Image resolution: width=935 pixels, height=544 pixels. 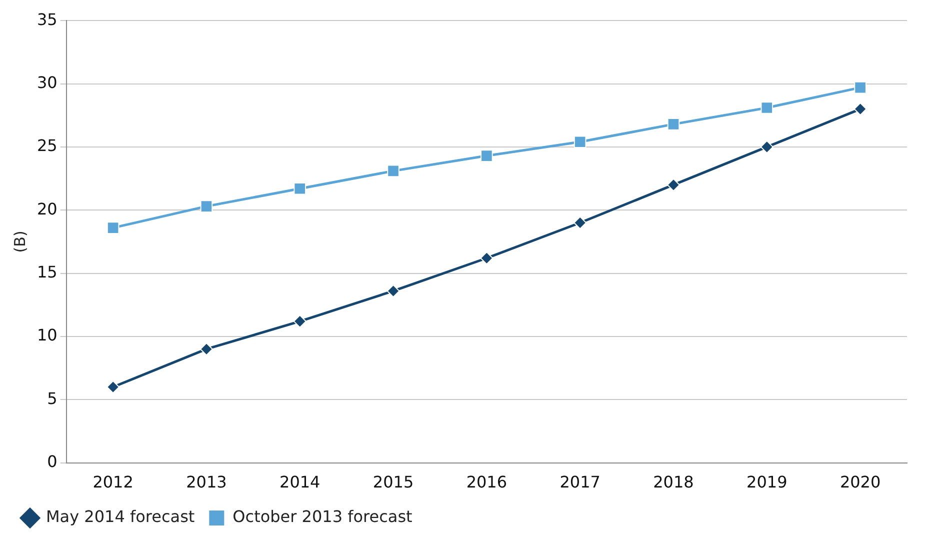 I want to click on y-tick-label: 20, so click(x=47, y=208).